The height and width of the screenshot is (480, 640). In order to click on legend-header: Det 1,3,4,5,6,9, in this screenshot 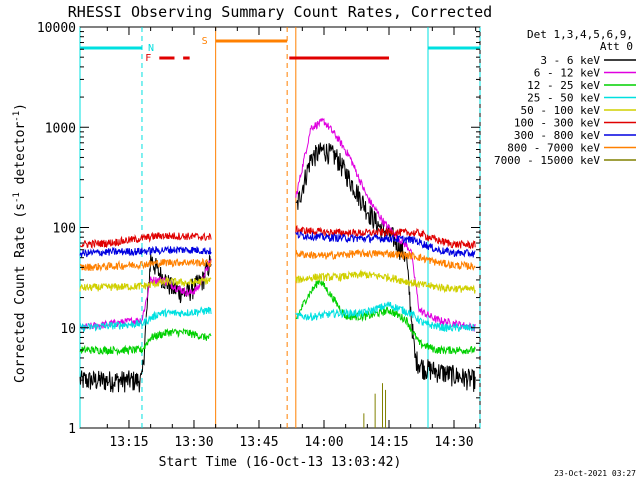, I will do `click(580, 34)`.